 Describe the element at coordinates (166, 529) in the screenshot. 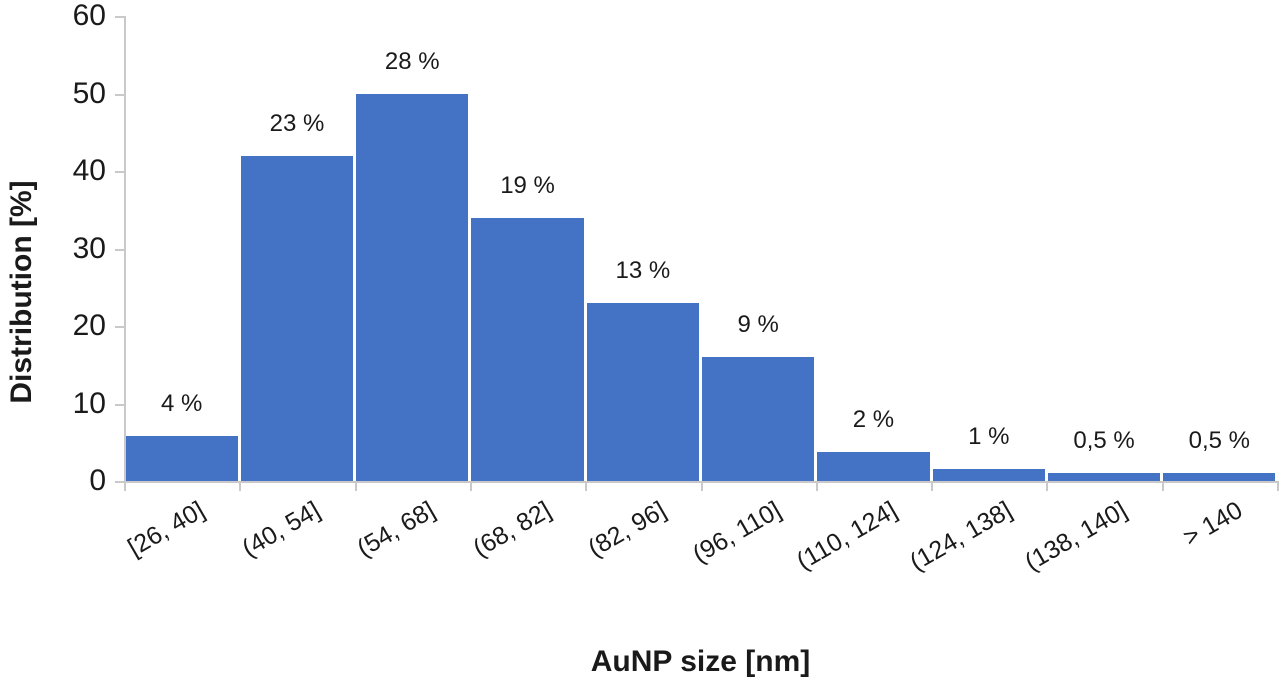

I see `x-tick-label: [26, 40]` at that location.